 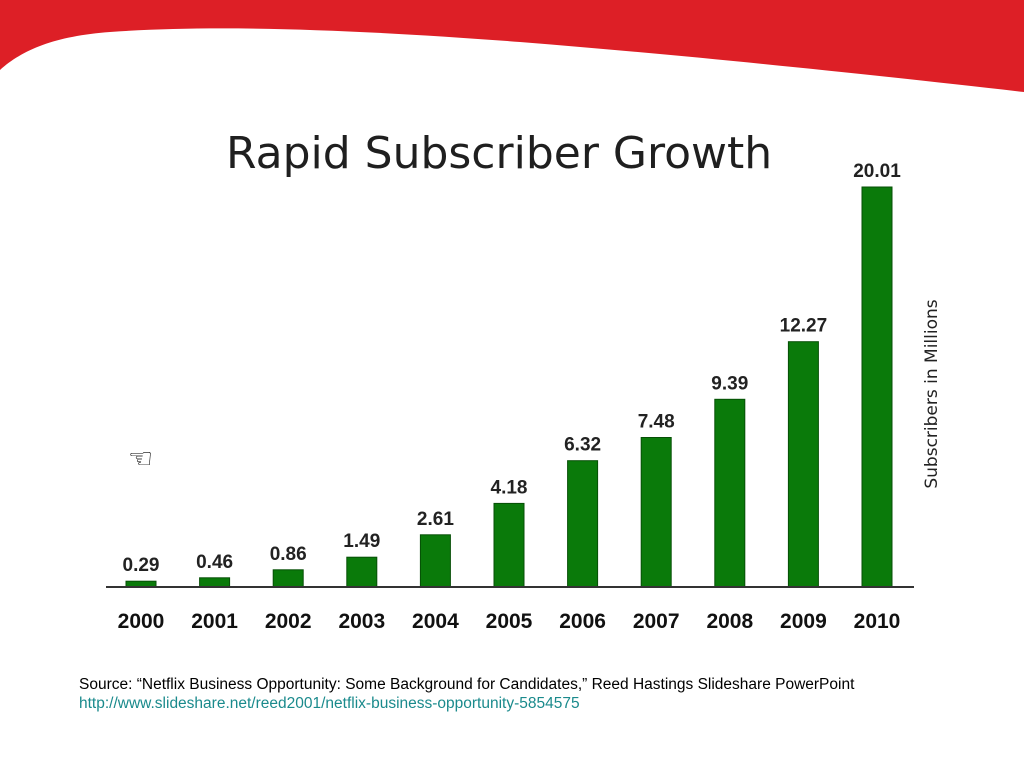 I want to click on bar-2007, so click(x=656, y=512).